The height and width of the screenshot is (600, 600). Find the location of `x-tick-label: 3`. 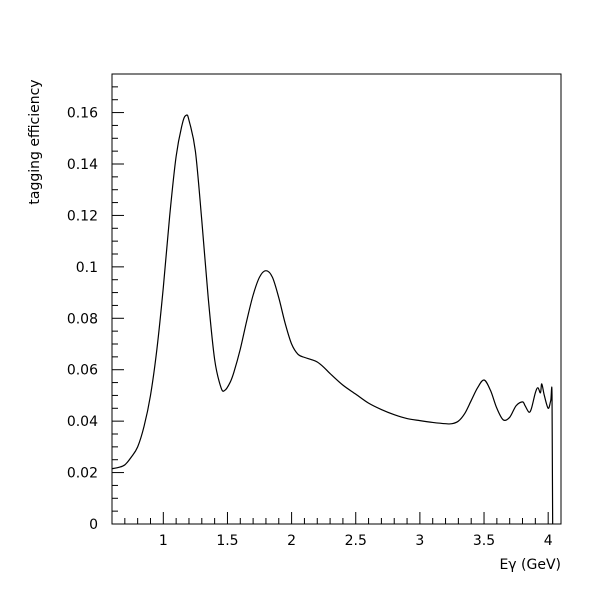

x-tick-label: 3 is located at coordinates (419, 541).